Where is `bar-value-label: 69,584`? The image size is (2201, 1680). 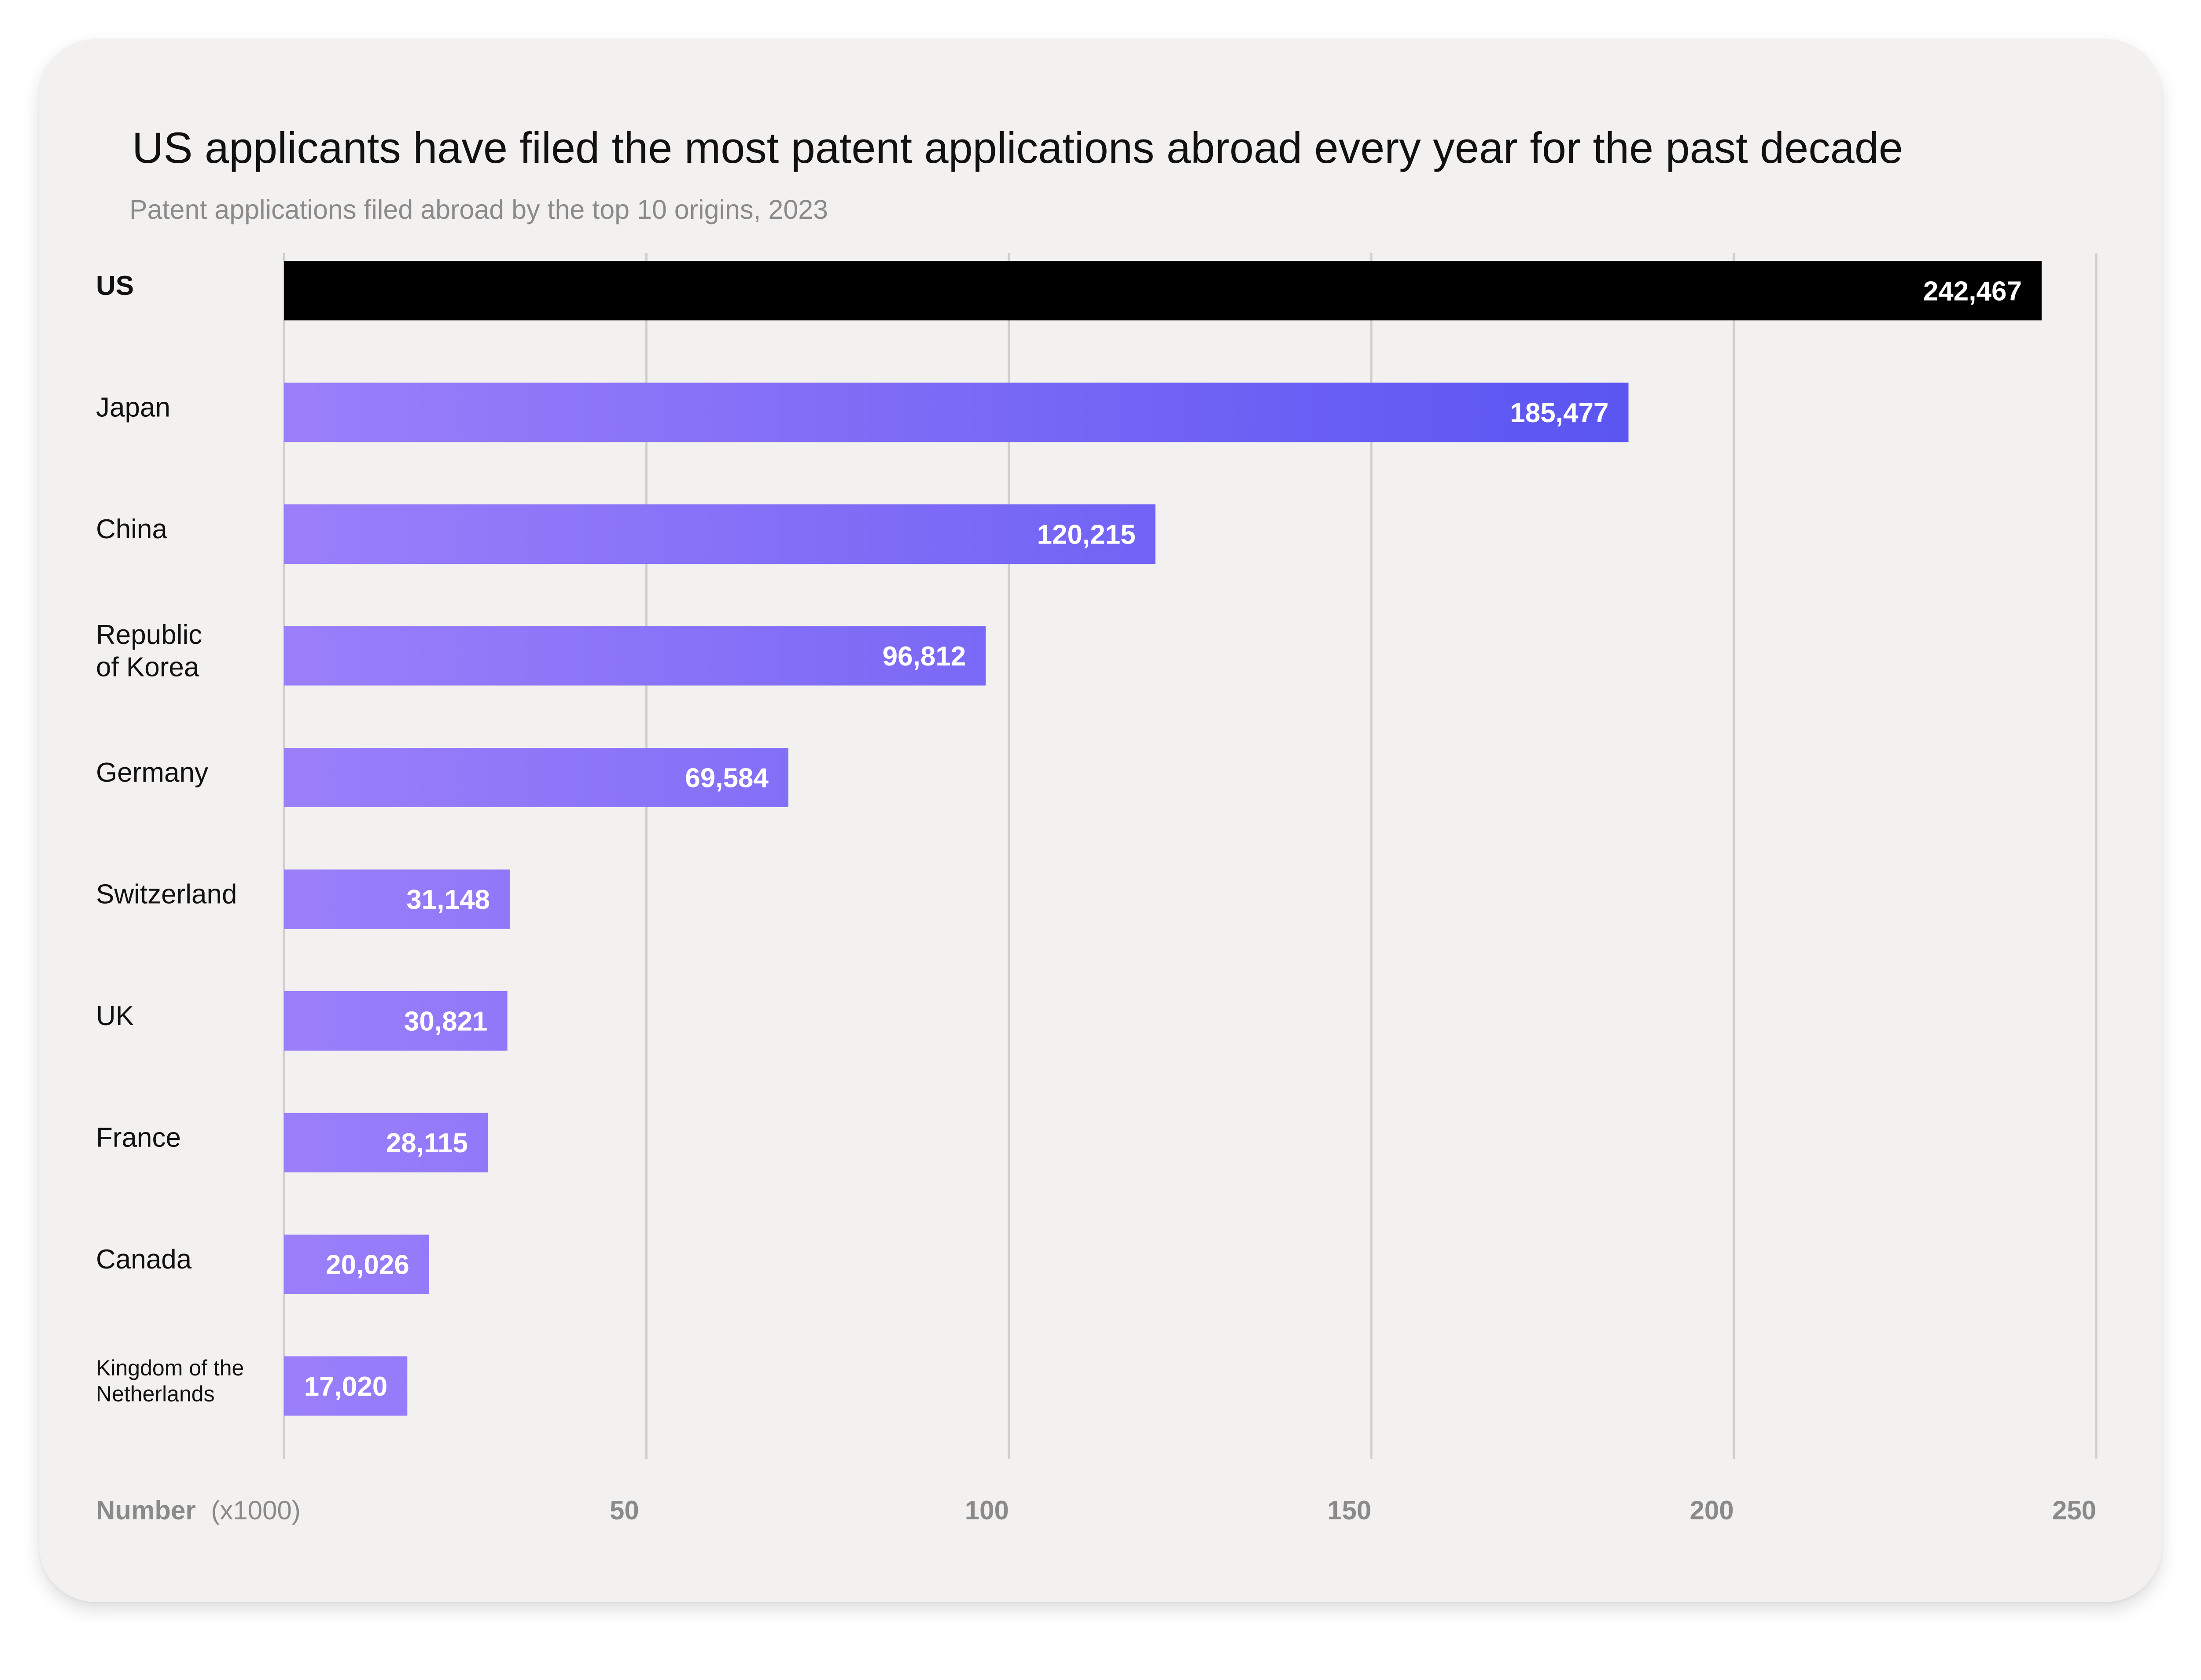
bar-value-label: 69,584 is located at coordinates (727, 779).